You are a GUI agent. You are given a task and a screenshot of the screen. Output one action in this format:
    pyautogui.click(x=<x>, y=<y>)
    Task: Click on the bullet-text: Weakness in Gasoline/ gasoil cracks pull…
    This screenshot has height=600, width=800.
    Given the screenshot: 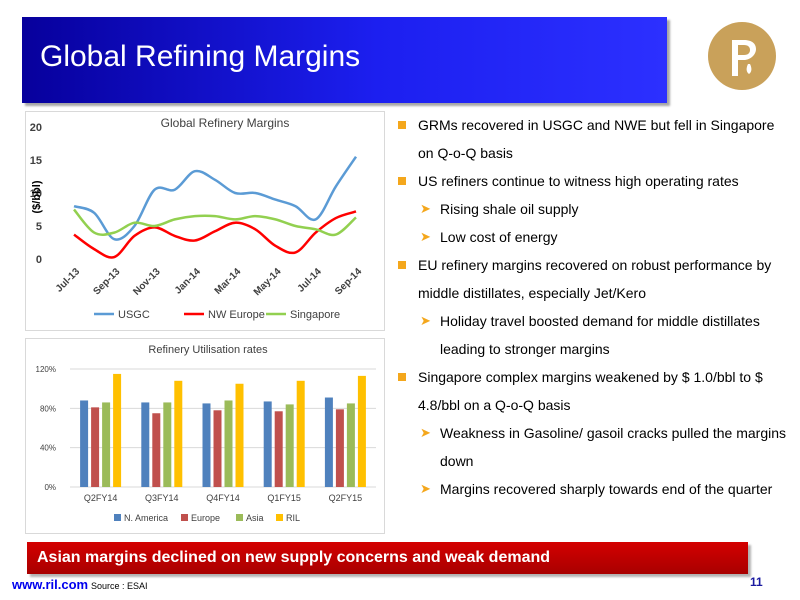 What is the action you would take?
    pyautogui.click(x=613, y=447)
    